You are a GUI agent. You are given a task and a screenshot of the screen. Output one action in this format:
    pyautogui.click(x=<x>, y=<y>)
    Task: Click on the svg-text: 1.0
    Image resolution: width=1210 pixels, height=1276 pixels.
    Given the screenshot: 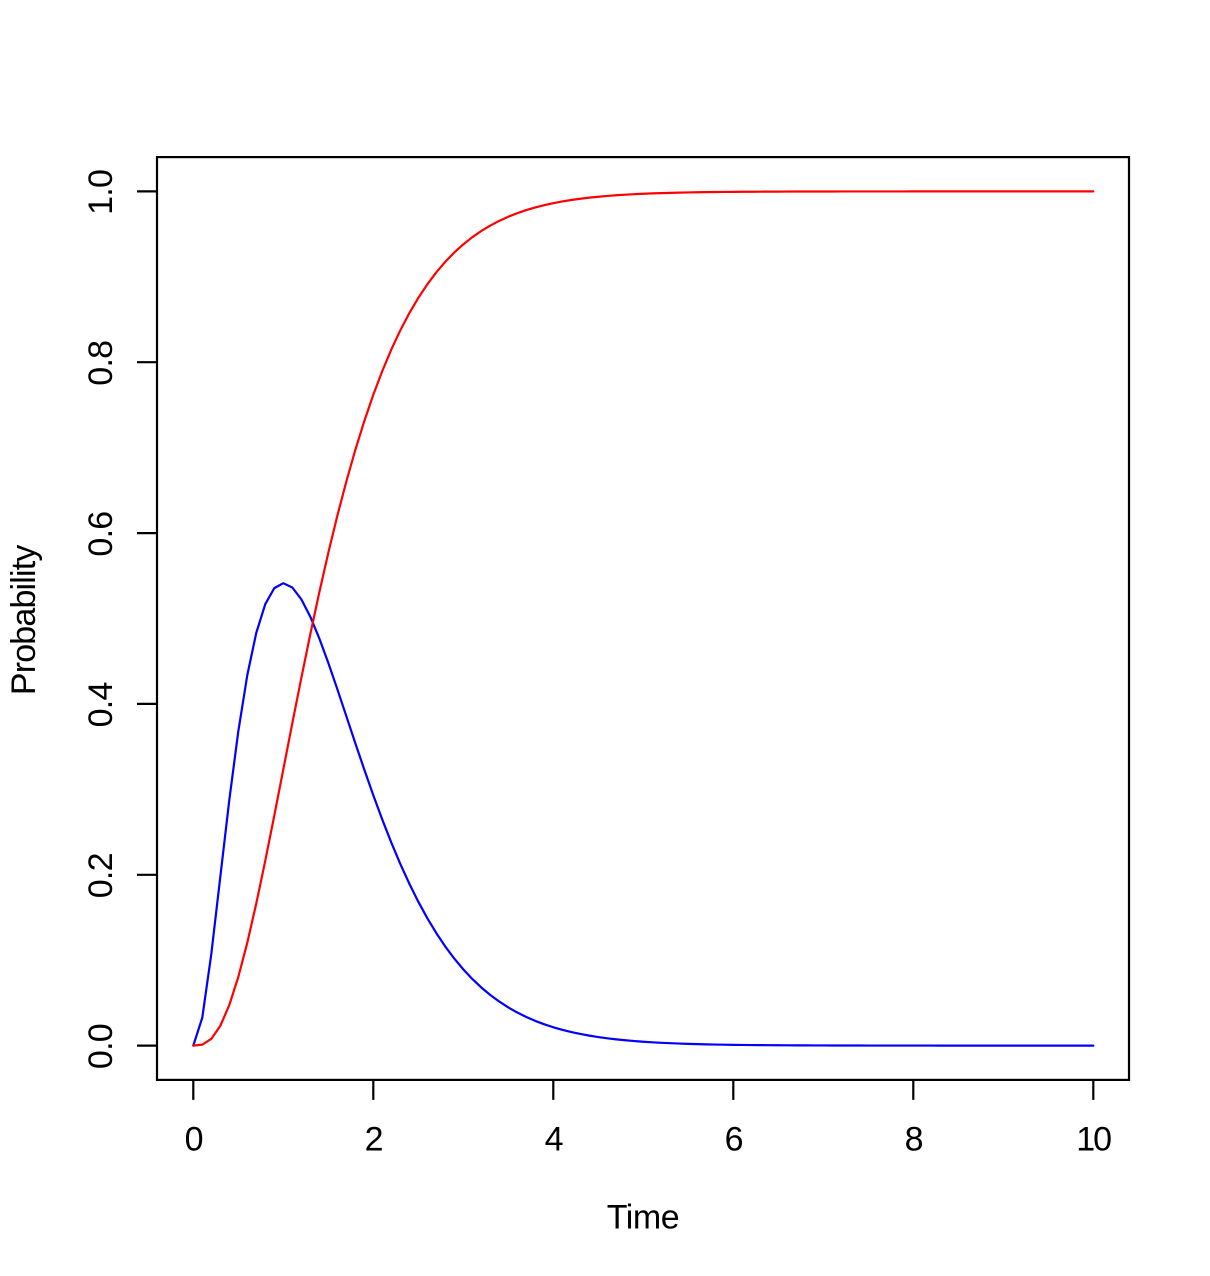 What is the action you would take?
    pyautogui.click(x=101, y=192)
    